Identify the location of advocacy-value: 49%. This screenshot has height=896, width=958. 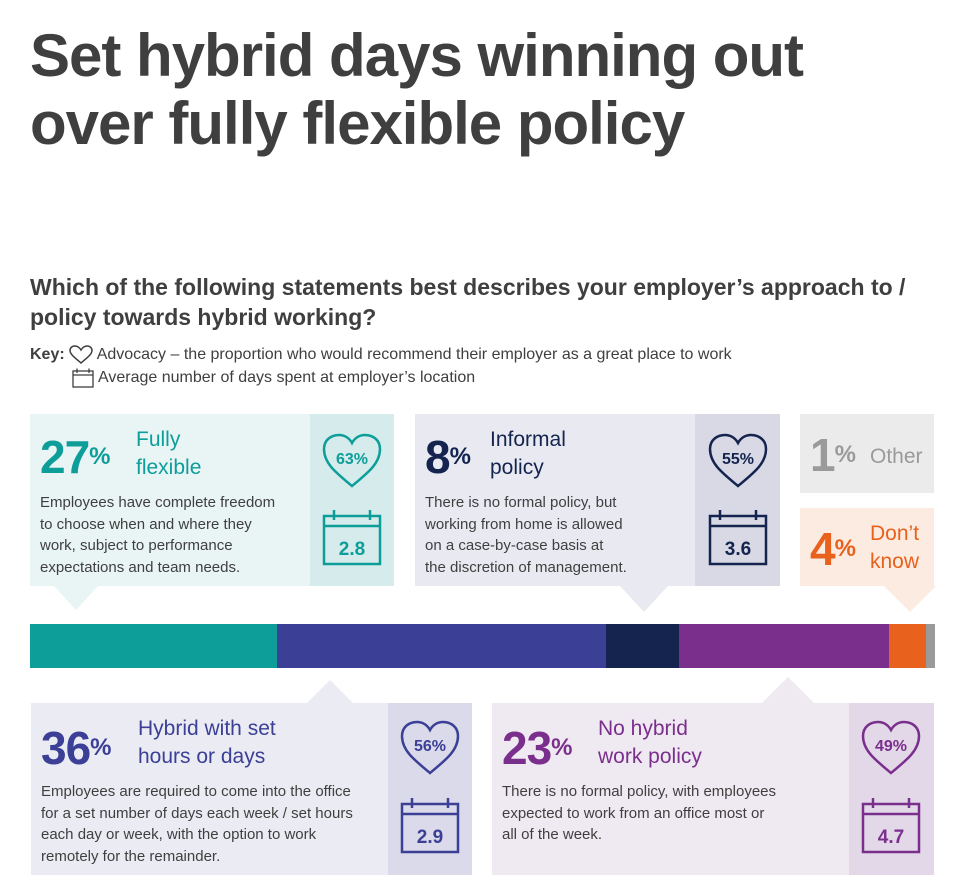
(891, 746).